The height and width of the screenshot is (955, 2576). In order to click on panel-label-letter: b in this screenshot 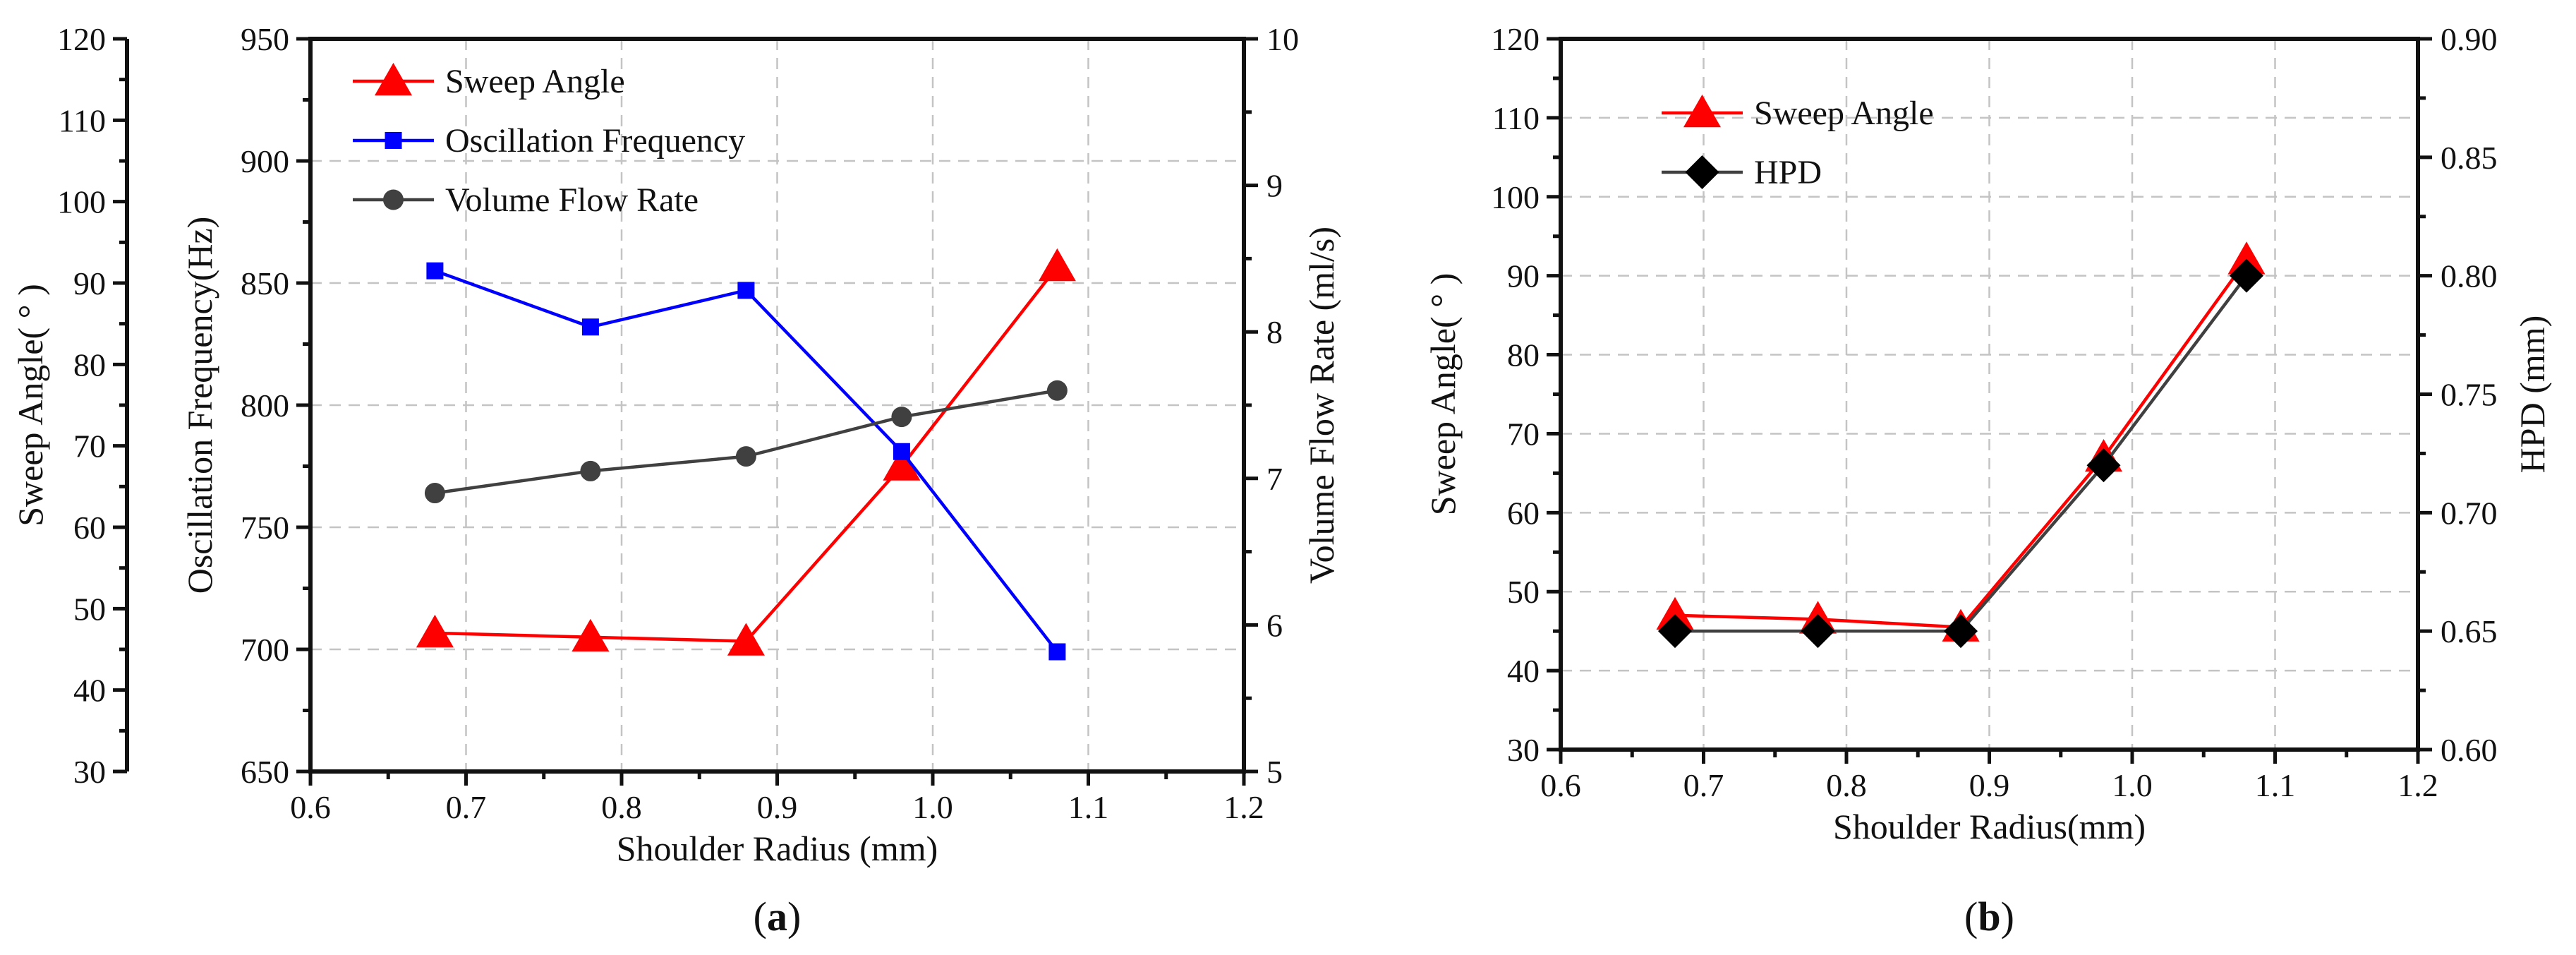, I will do `click(1989, 916)`.